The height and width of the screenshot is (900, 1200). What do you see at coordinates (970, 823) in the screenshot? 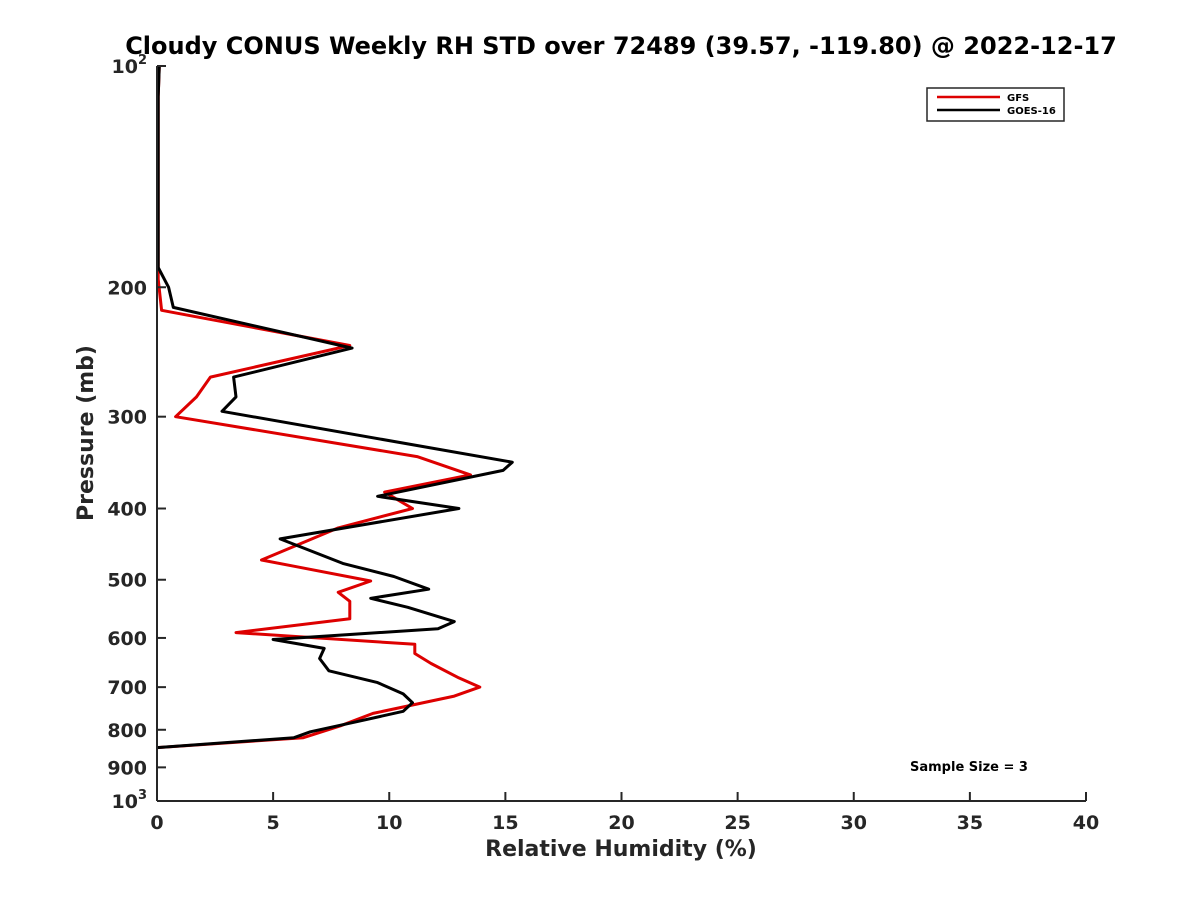
I see `x-tick-label: 35` at bounding box center [970, 823].